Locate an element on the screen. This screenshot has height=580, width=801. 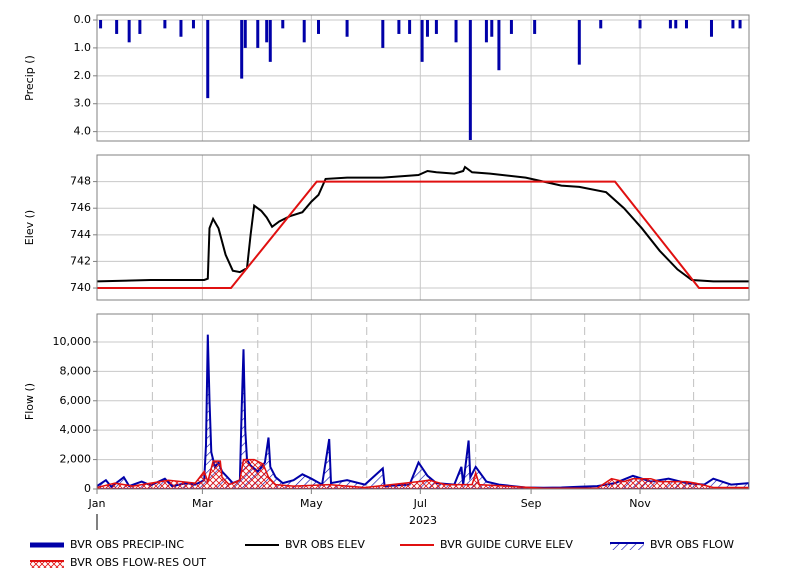
x-tick-label: May is located at coordinates (311, 503).